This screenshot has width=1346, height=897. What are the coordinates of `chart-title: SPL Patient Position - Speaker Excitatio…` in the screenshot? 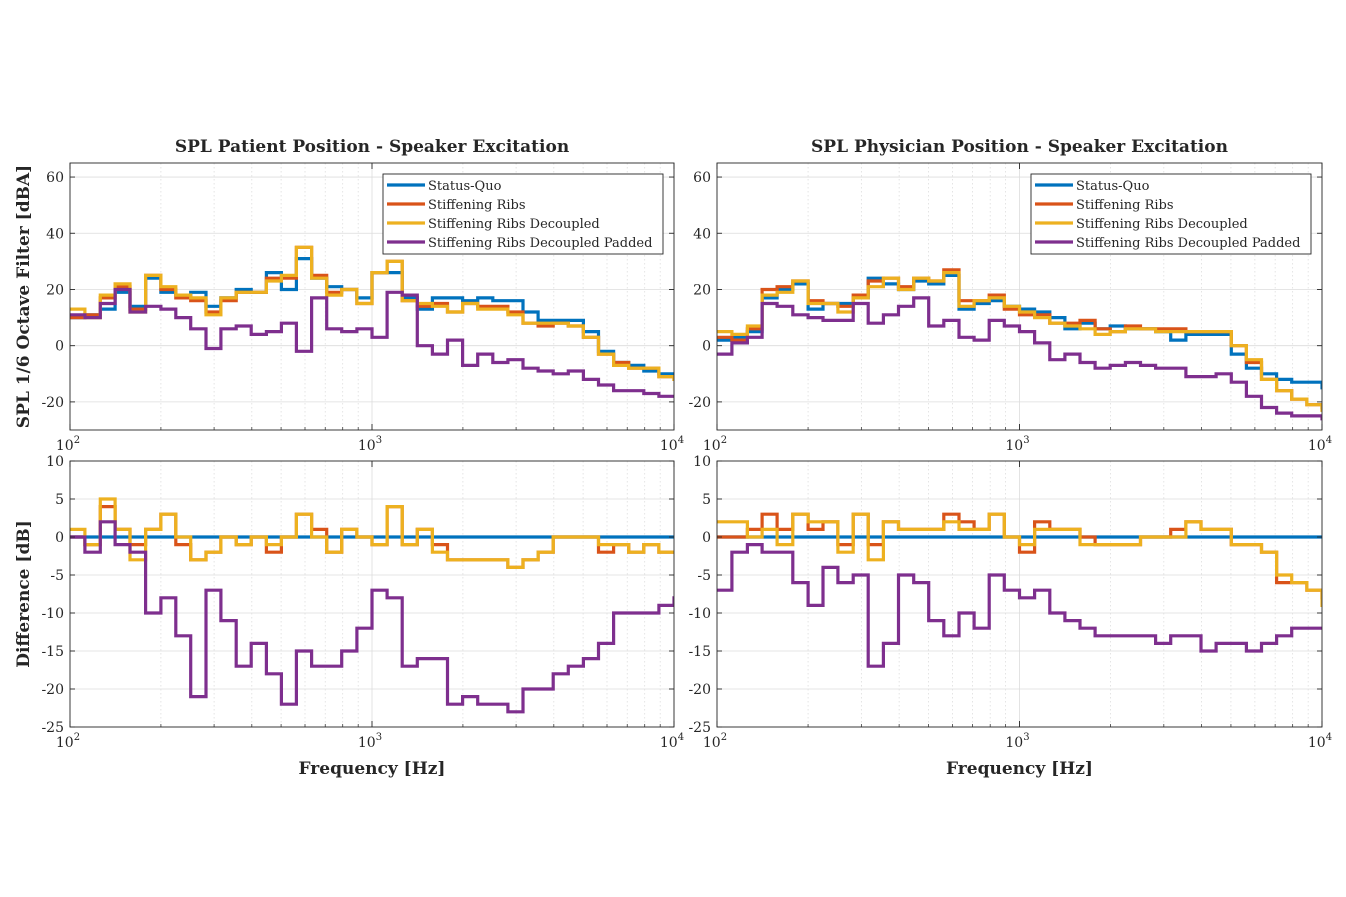 It's located at (372, 147).